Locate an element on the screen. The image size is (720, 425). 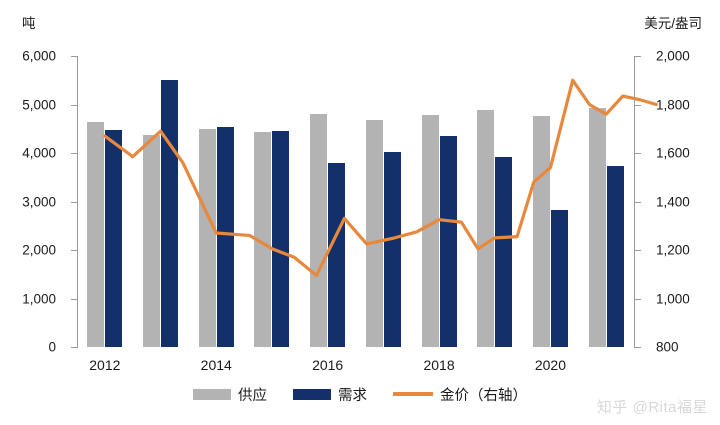
right-tick-label: 1,600 is located at coordinates (673, 153).